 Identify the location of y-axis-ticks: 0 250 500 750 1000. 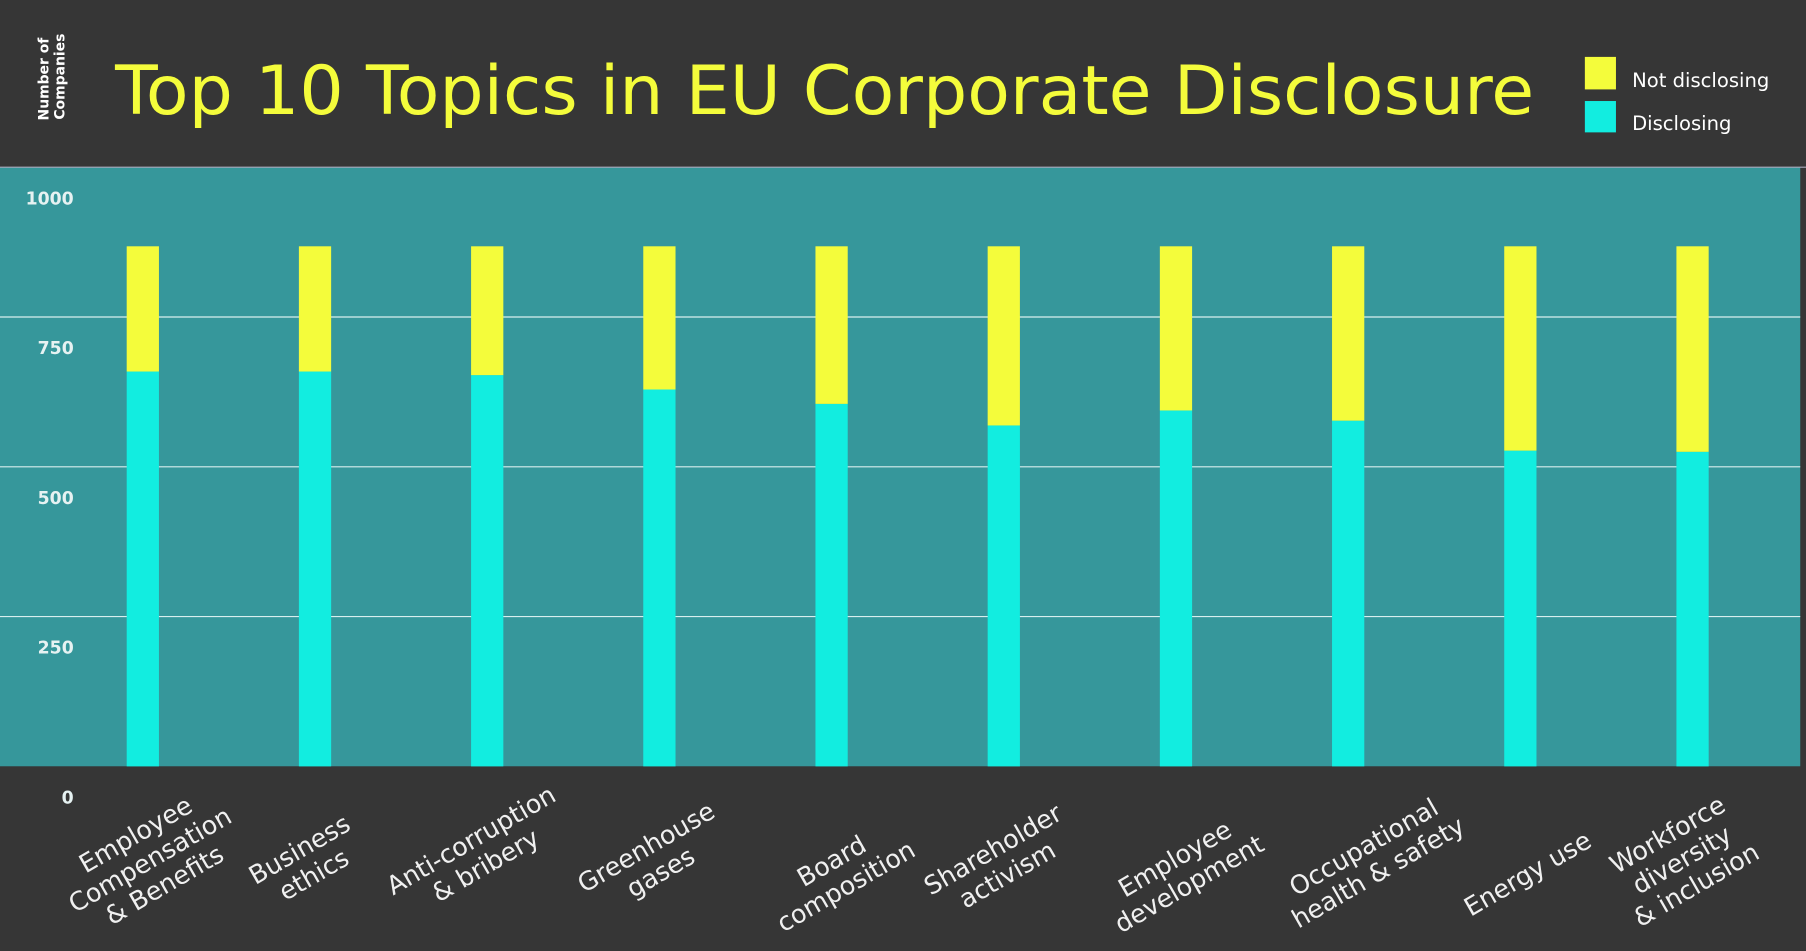
(50, 498).